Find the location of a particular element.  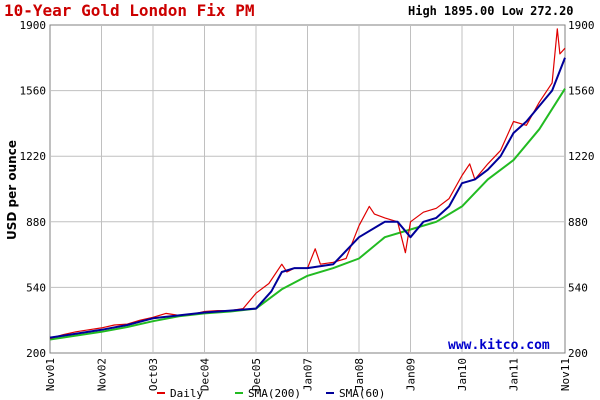

x-tick-label: Nov11 is located at coordinates (565, 374).